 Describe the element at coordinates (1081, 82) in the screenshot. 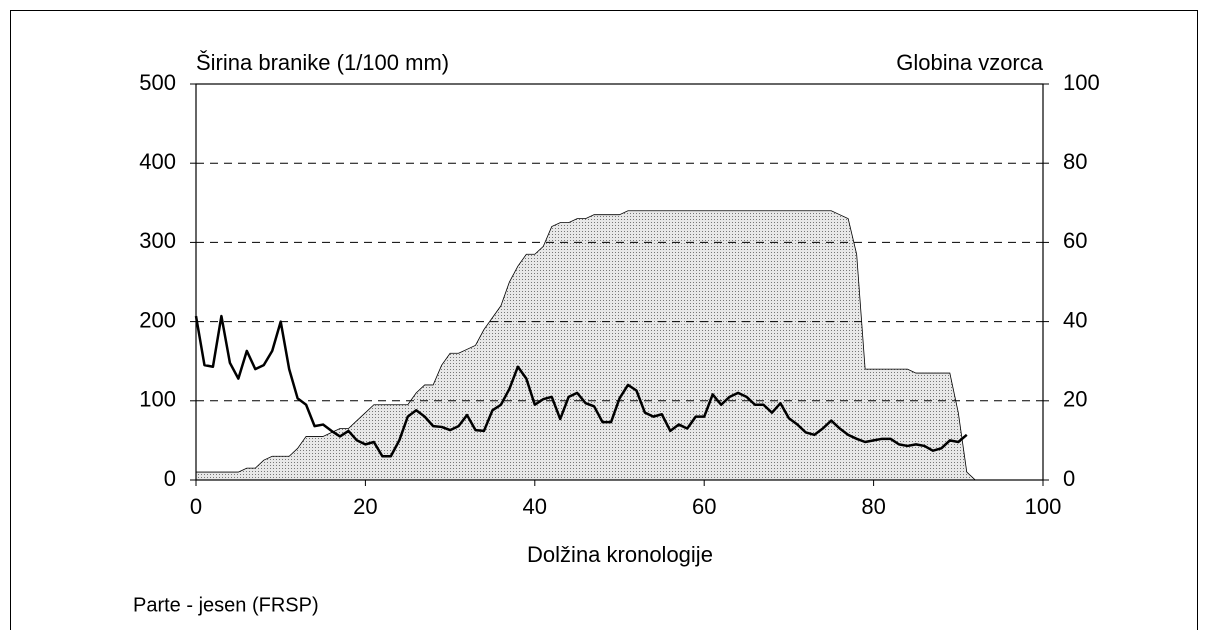

I see `y2-tick-label: 100` at that location.